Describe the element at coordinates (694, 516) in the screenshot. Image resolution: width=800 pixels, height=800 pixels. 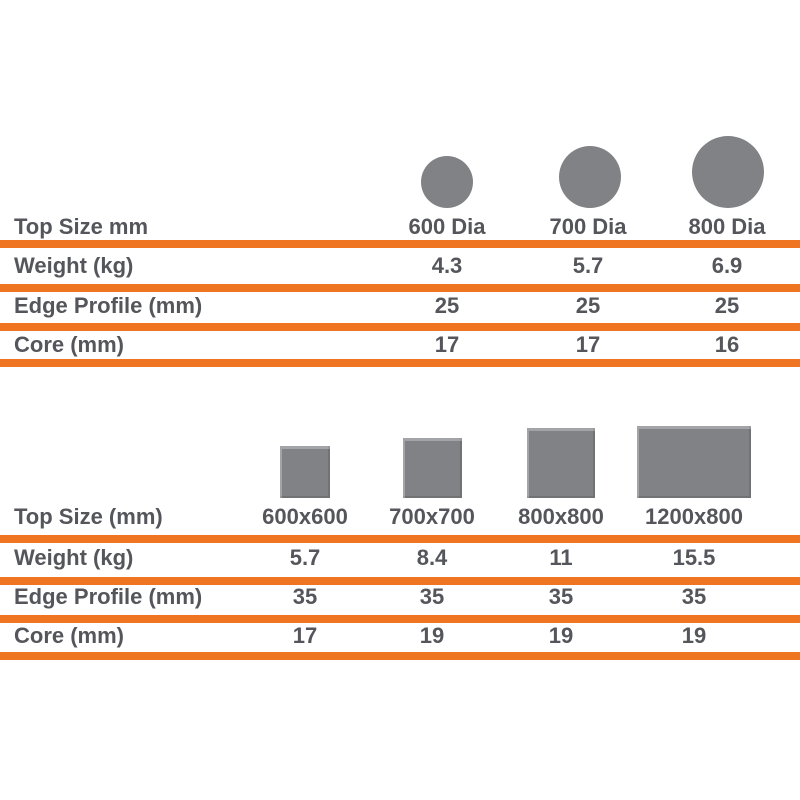
I see `column-header: 1200x800` at that location.